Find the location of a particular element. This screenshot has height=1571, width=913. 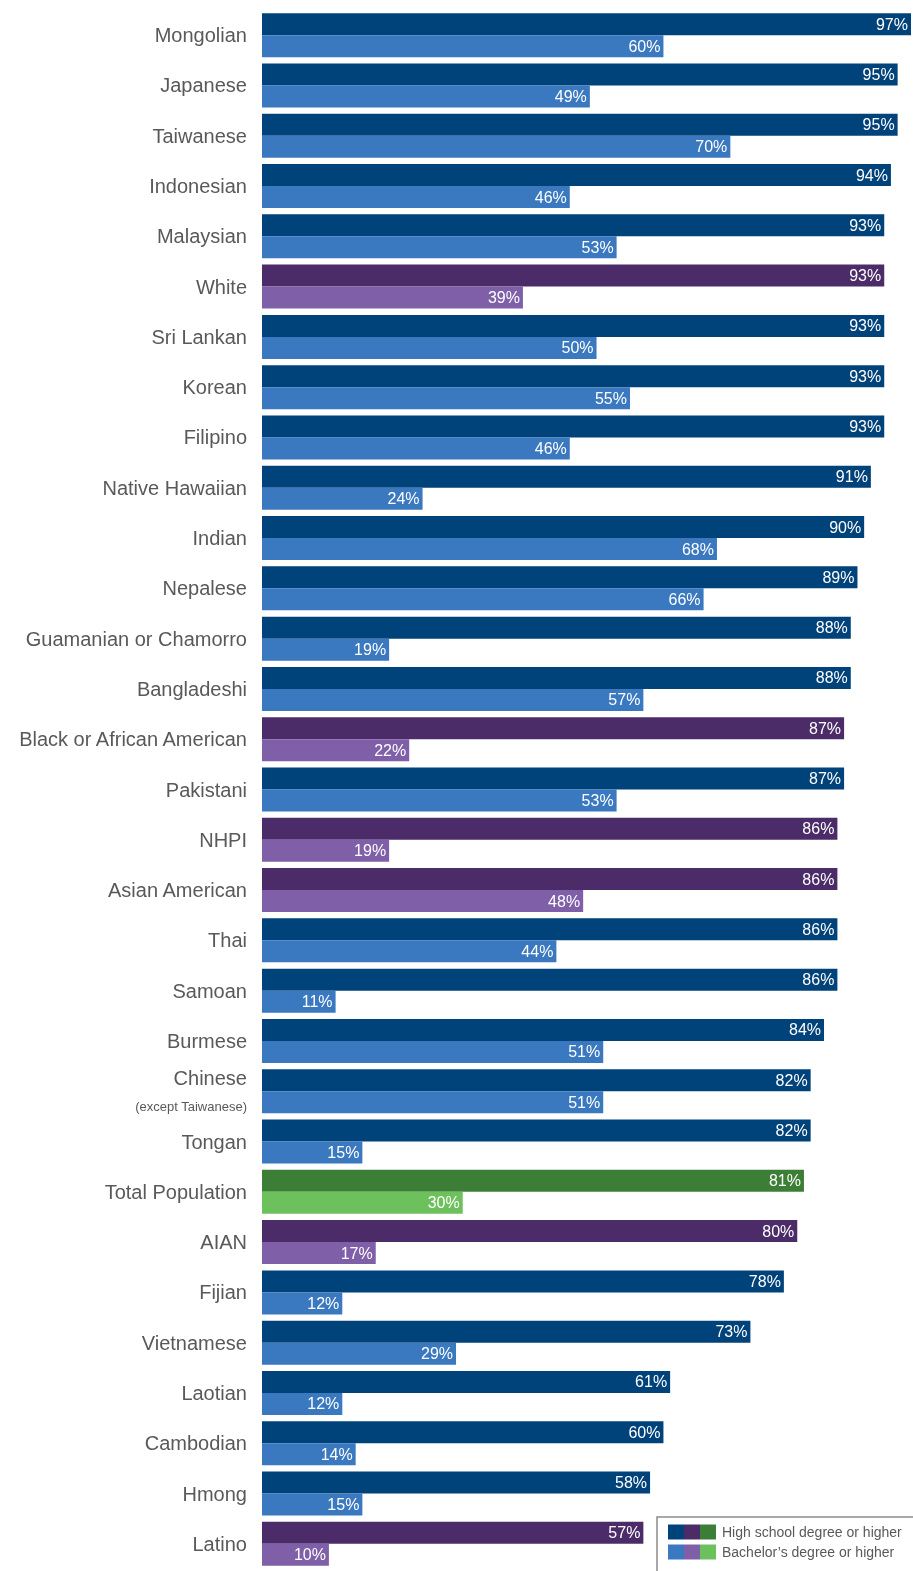

data-label: 78% is located at coordinates (764, 1281).